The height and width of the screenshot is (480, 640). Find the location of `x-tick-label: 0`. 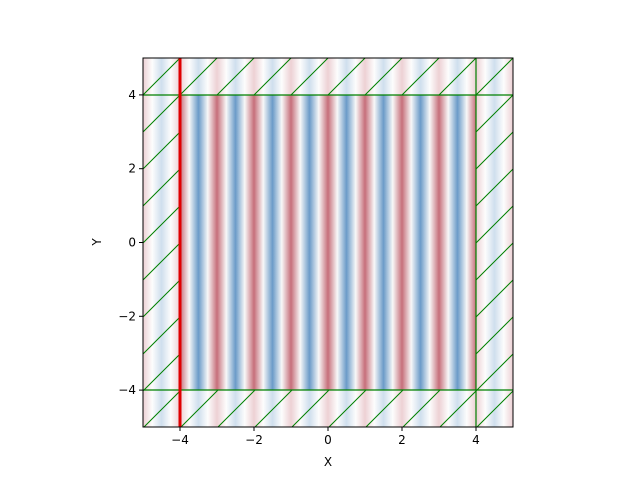

x-tick-label: 0 is located at coordinates (328, 440).